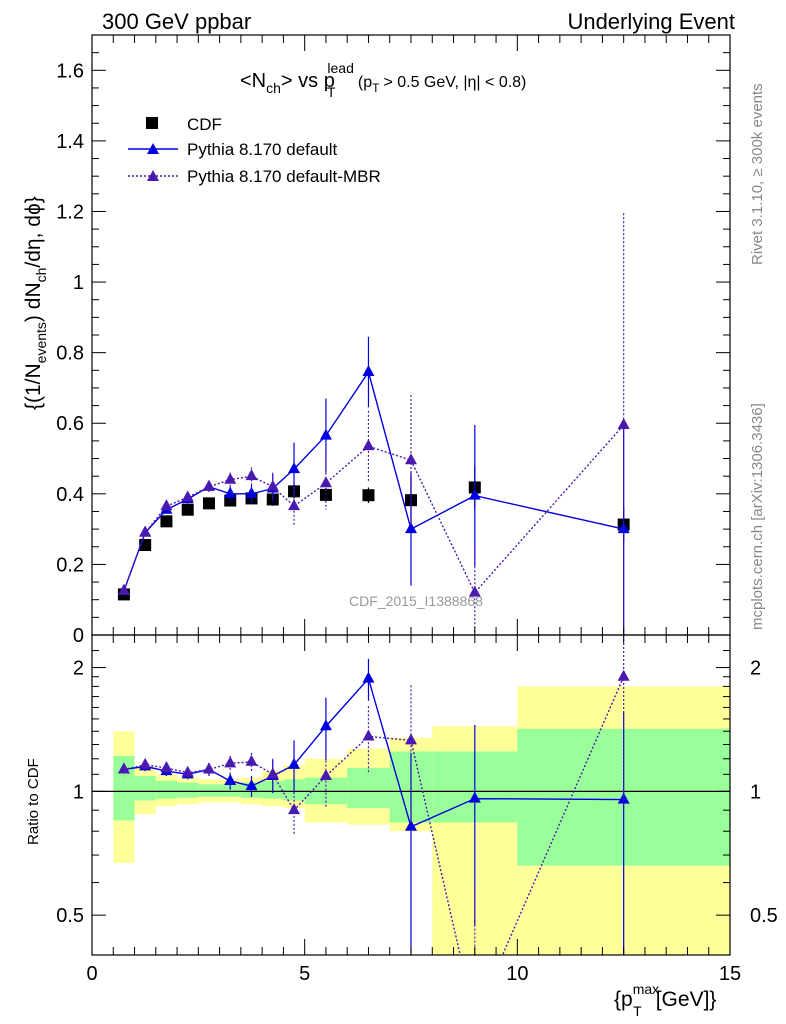 The width and height of the screenshot is (786, 1024). What do you see at coordinates (35, 303) in the screenshot?
I see `upper-y-axis-label: {(1/Nevents) dNch/dη, dϕ}` at bounding box center [35, 303].